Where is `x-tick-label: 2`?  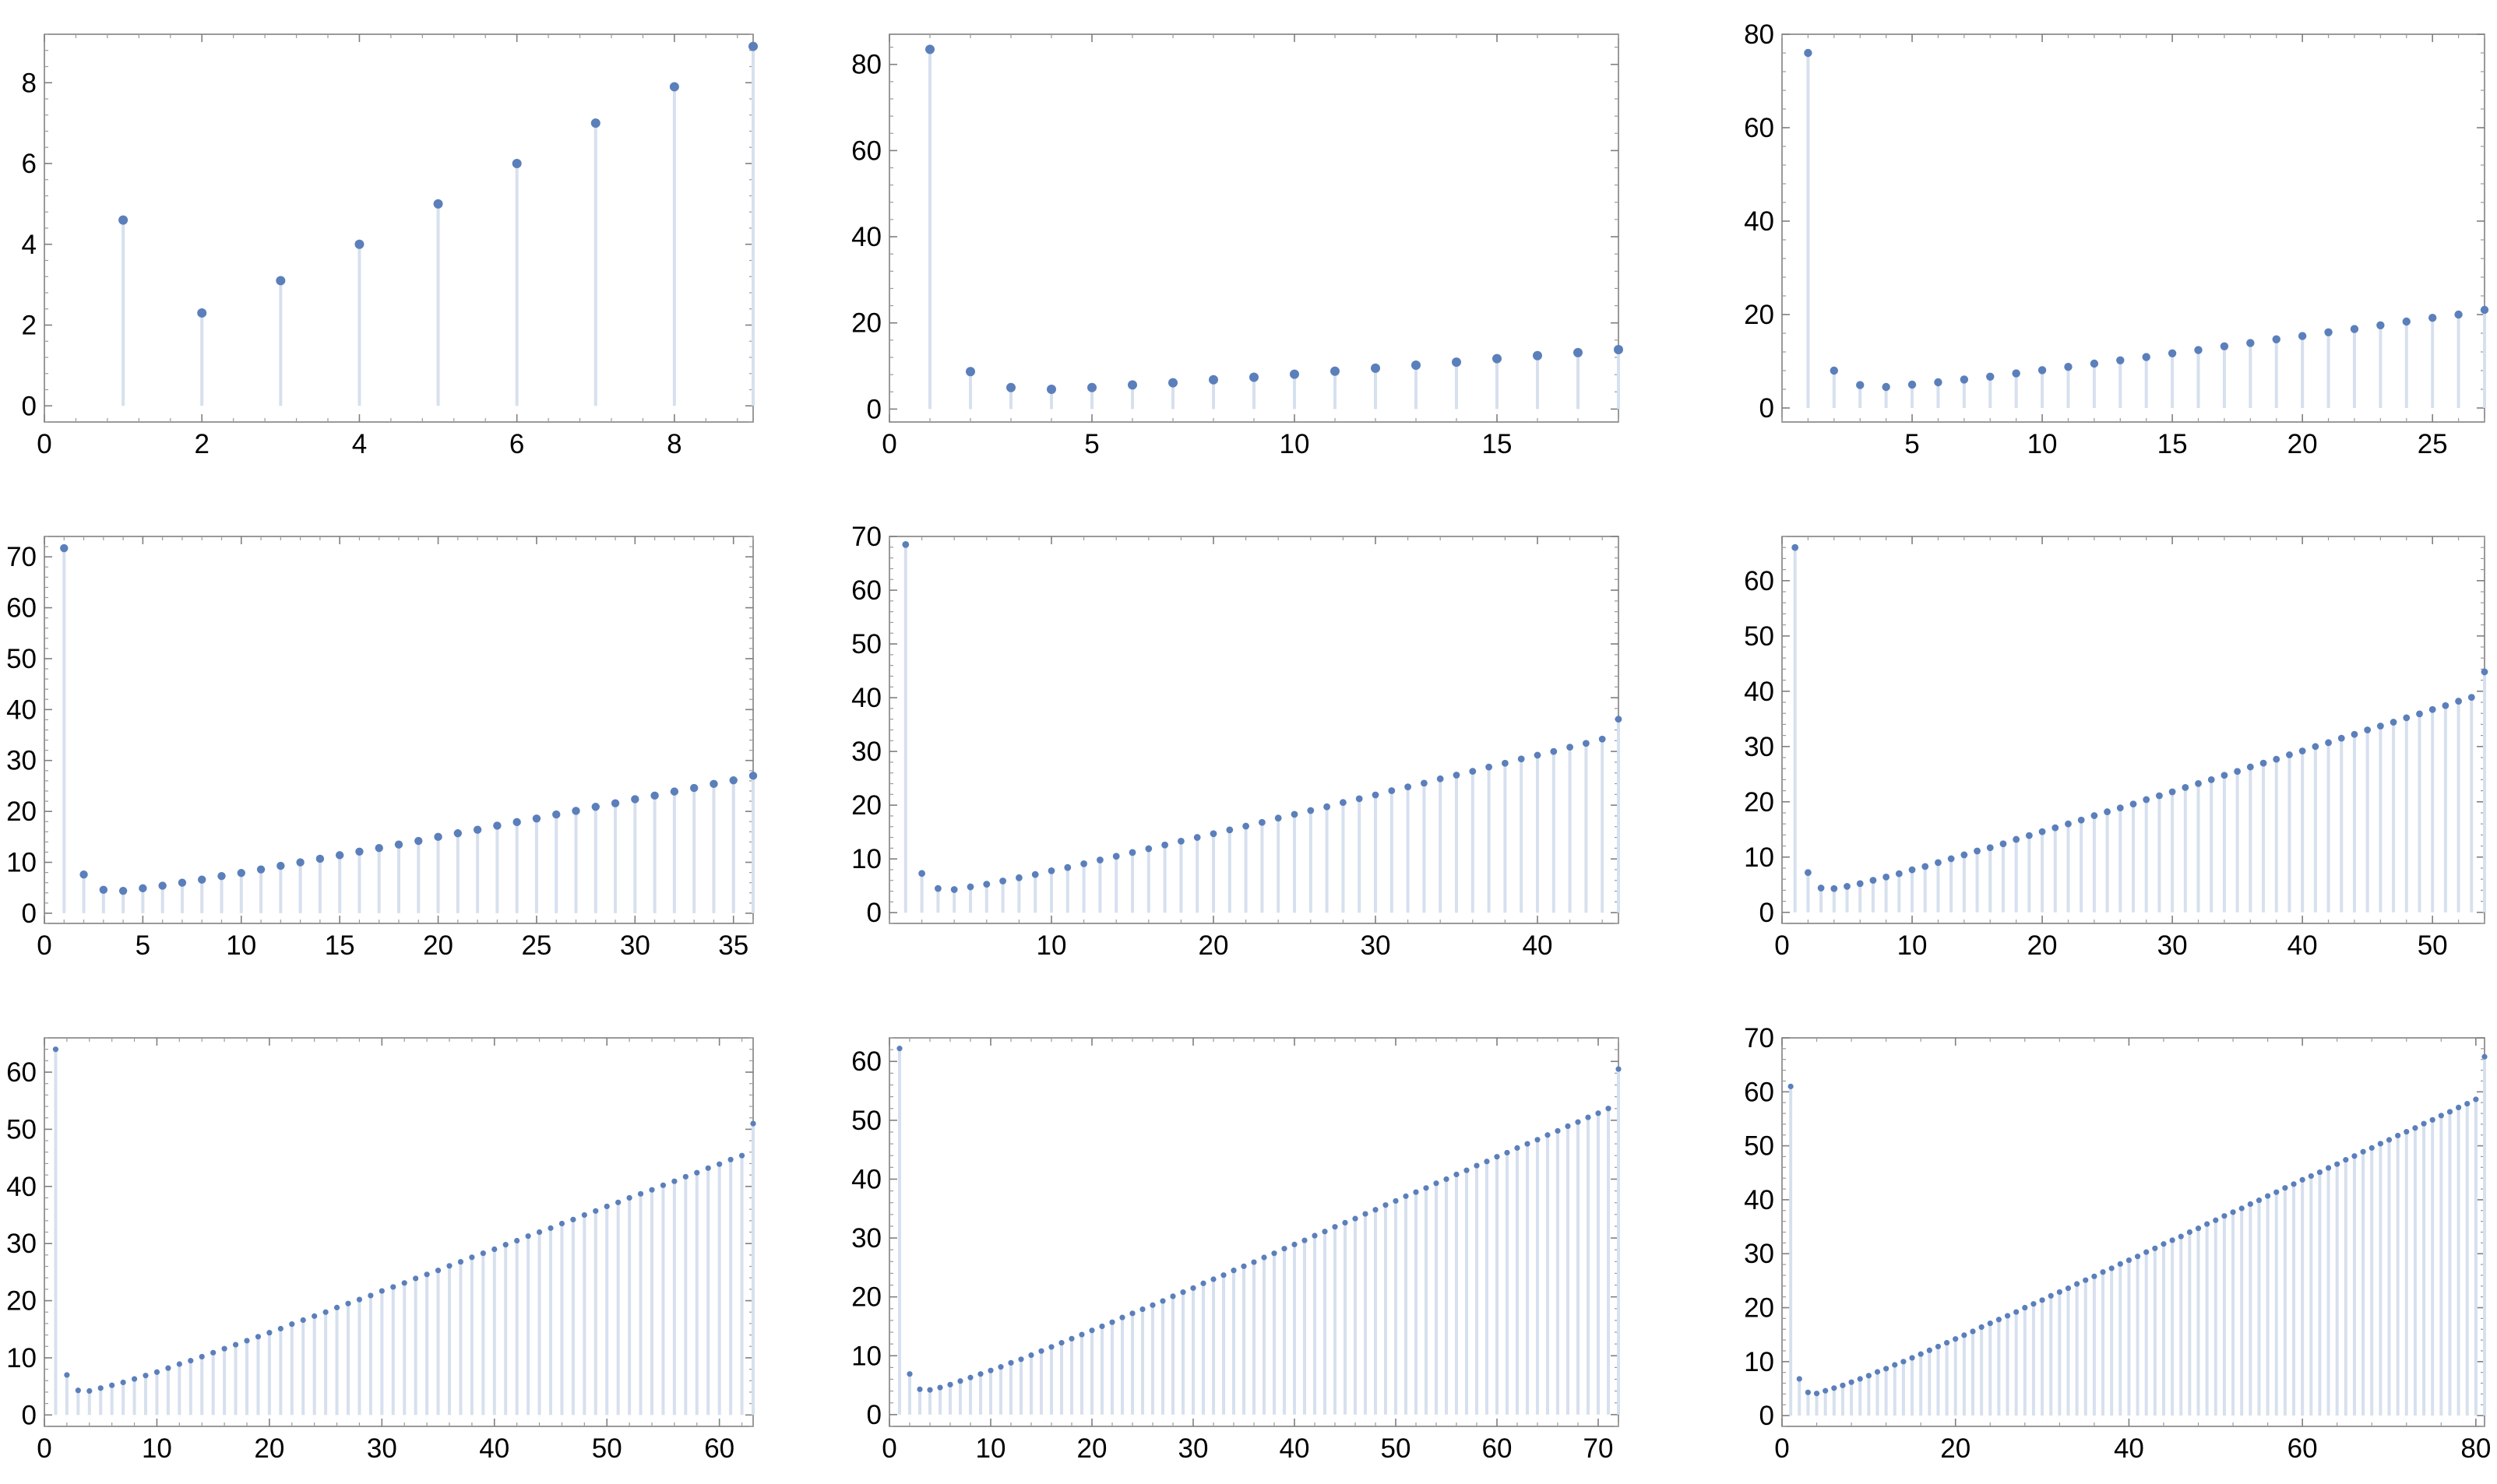
x-tick-label: 2 is located at coordinates (201, 444).